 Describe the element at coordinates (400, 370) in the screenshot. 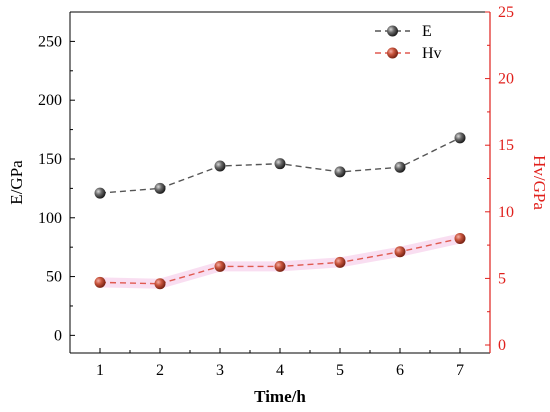

I see `x-tick-label: 6` at that location.